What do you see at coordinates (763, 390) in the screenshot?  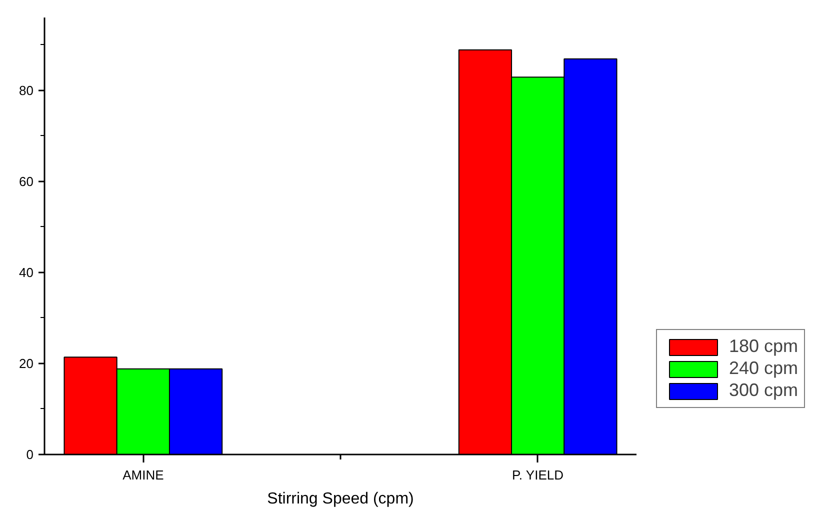 I see `legend-label: 300 cpm` at bounding box center [763, 390].